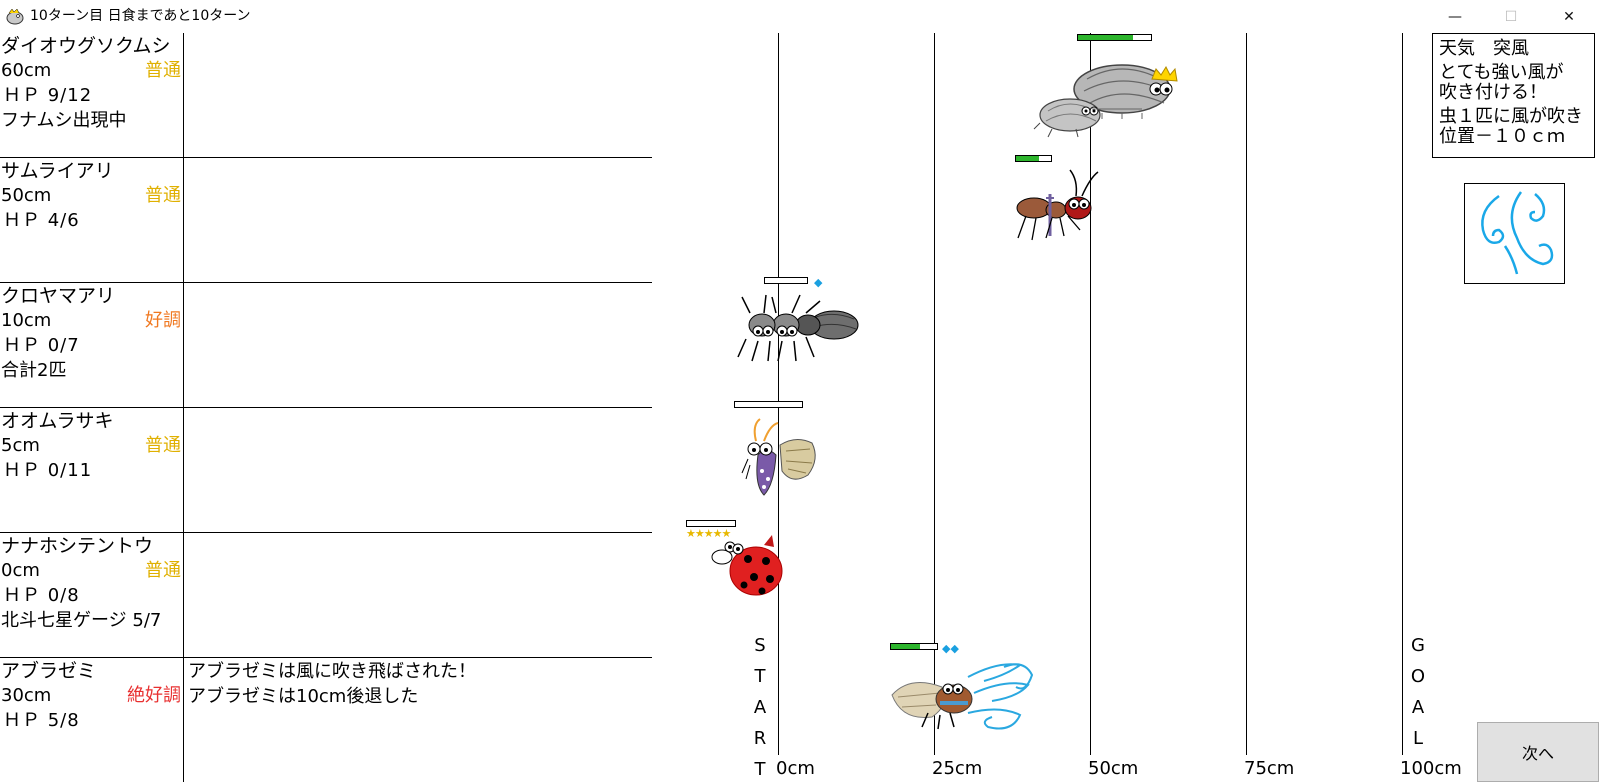  What do you see at coordinates (41, 720) in the screenshot?
I see `bug-hp: ＨＰ 5/8` at bounding box center [41, 720].